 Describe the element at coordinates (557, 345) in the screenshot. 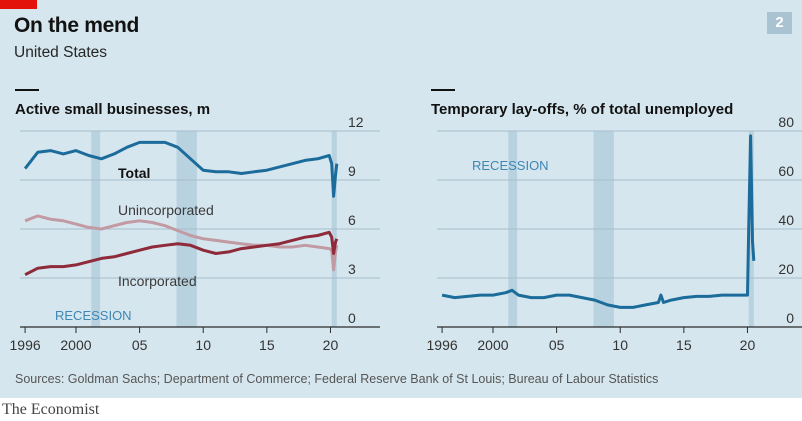

I see `right-x-tick-label: 05` at that location.